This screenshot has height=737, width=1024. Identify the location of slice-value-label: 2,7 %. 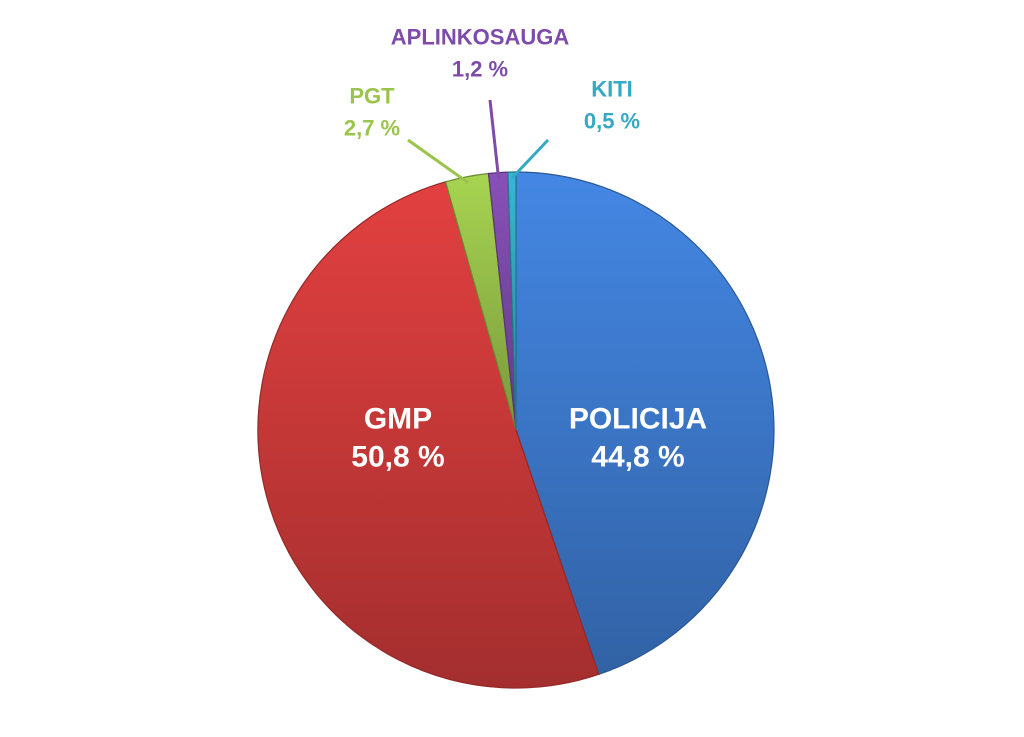
(372, 128).